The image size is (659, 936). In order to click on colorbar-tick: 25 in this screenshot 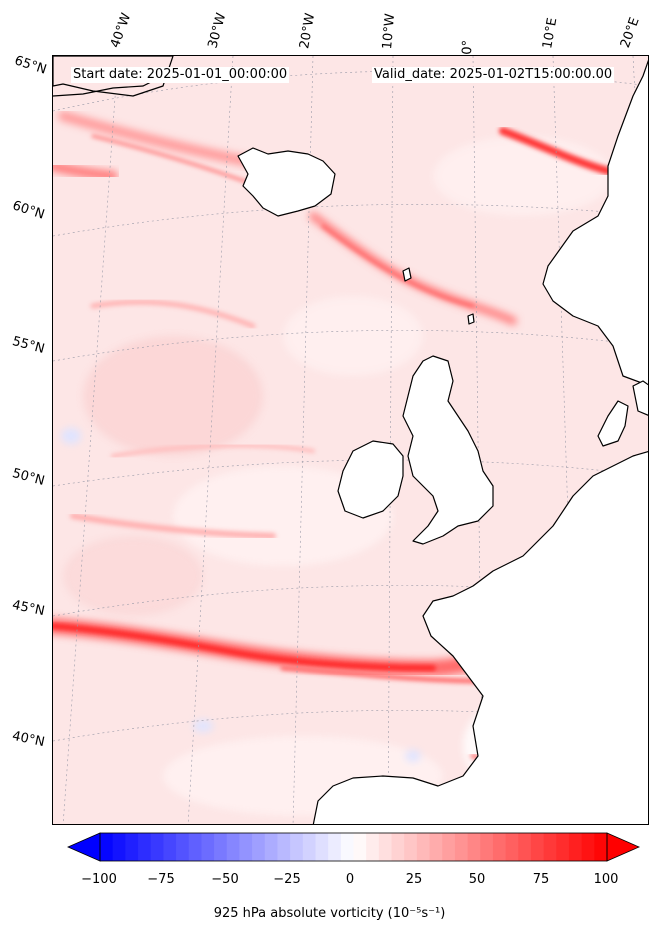, I will do `click(414, 879)`.